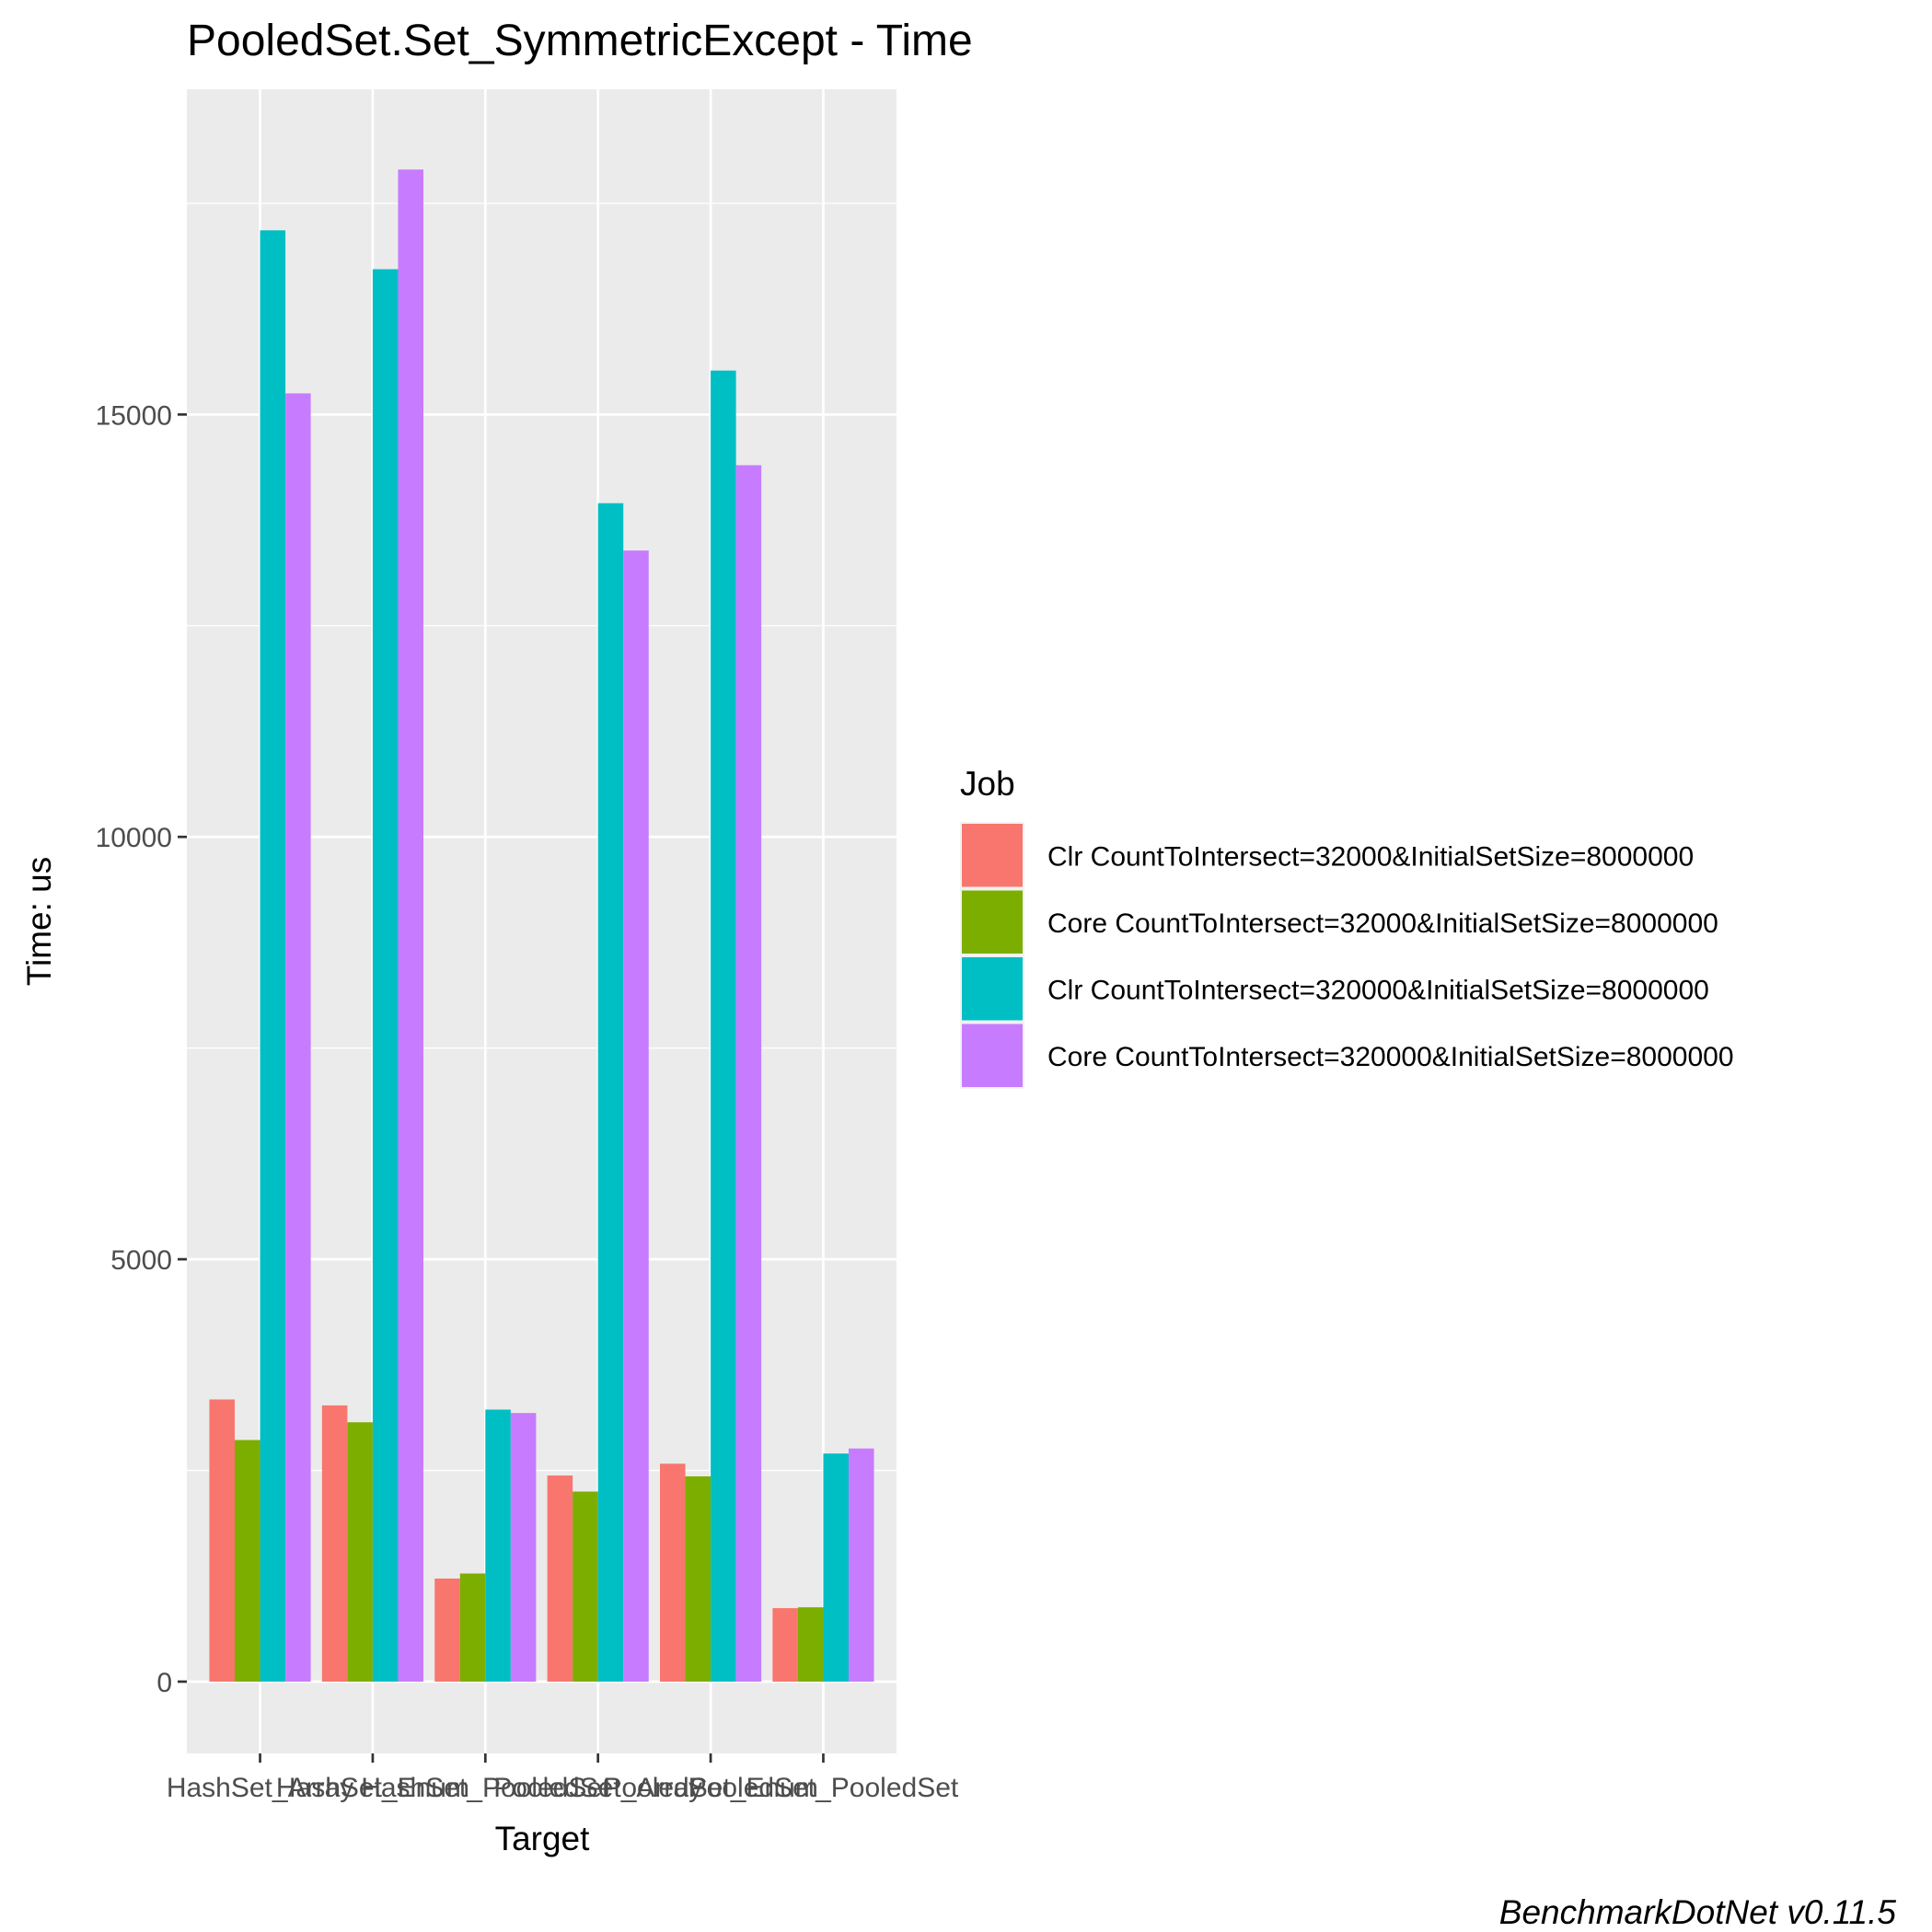 This screenshot has width=1932, height=1932. I want to click on chart-title: PooledSet.Set_SymmetricExcept - Time, so click(580, 41).